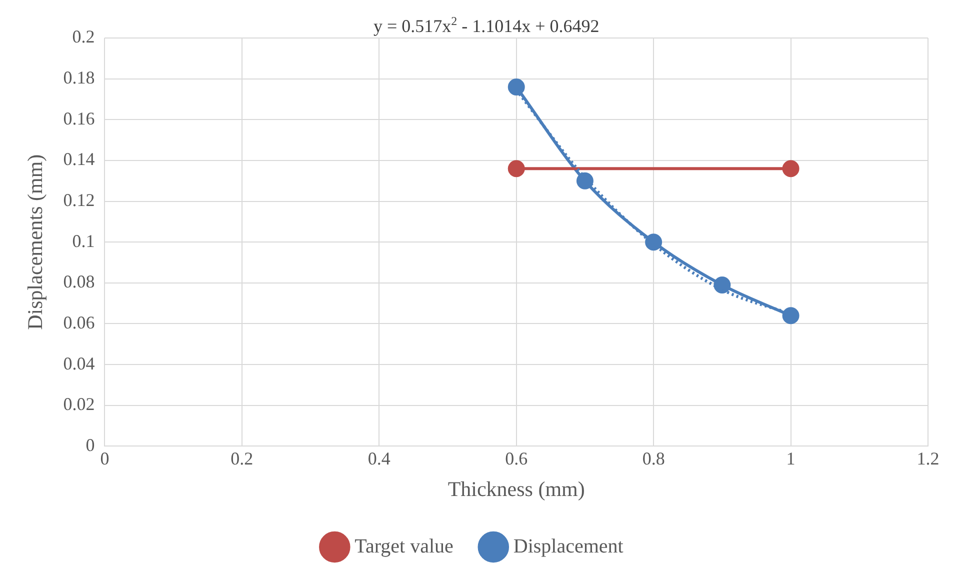 This screenshot has height=581, width=958. I want to click on y-tick-label: 0.06, so click(79, 322).